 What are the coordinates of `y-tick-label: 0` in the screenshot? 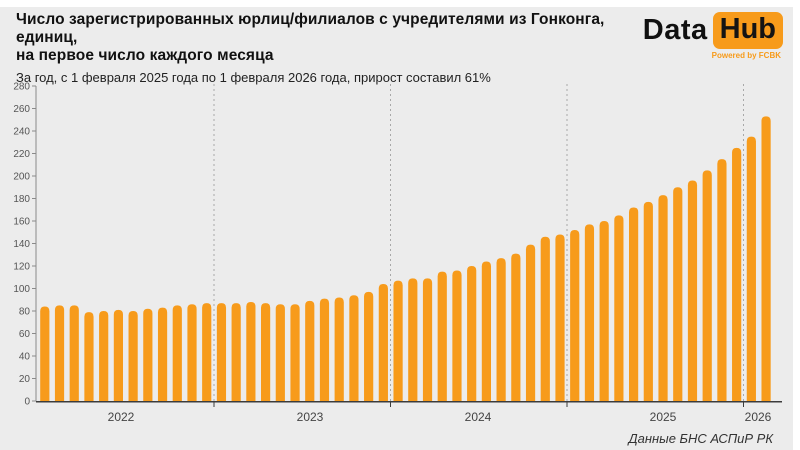 It's located at (27, 402).